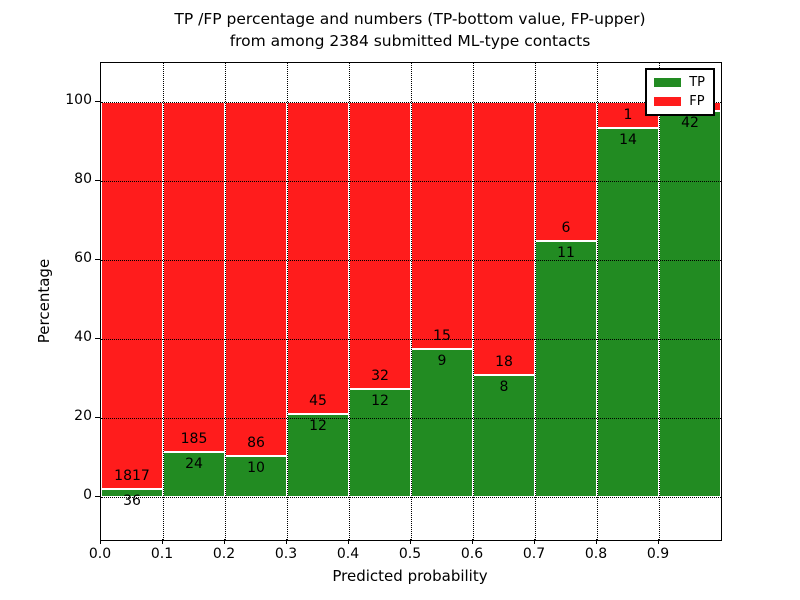 This screenshot has height=600, width=800. Describe the element at coordinates (697, 101) in the screenshot. I see `fp-legend-label: FP` at that location.